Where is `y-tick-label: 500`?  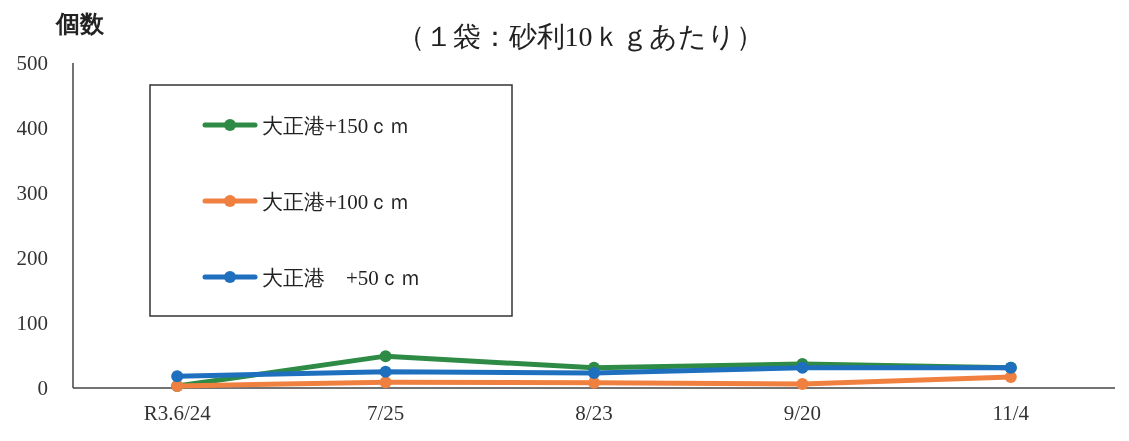 y-tick-label: 500 is located at coordinates (32, 63).